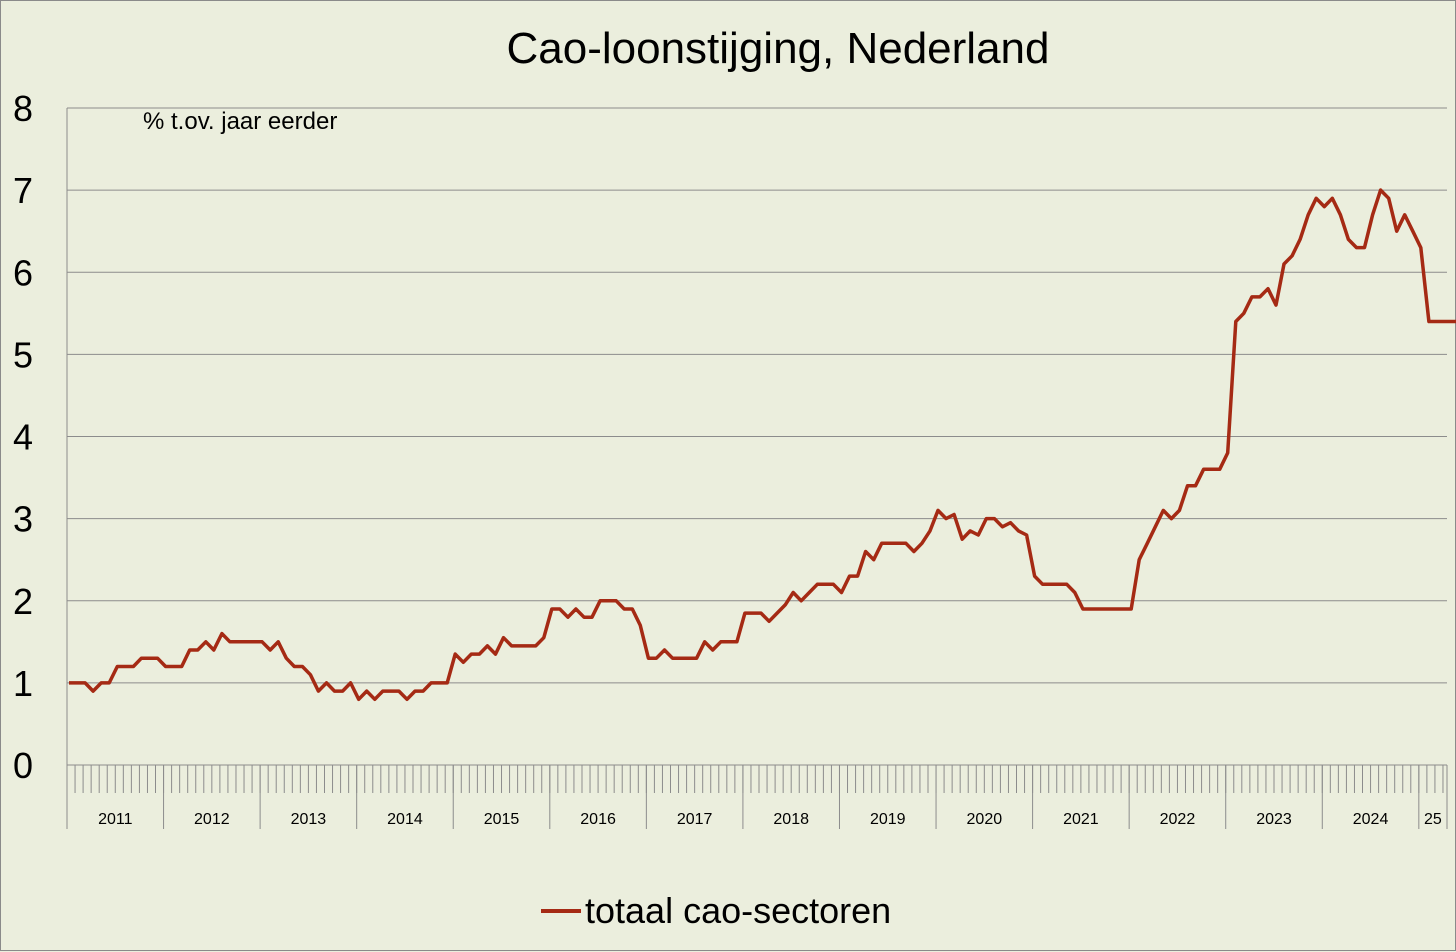  What do you see at coordinates (23, 190) in the screenshot?
I see `y-tick-label: 7` at bounding box center [23, 190].